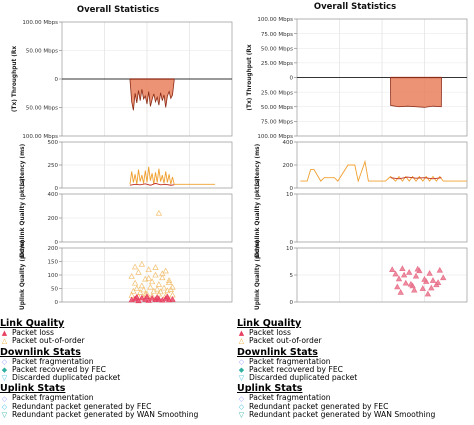 The width and height of the screenshot is (474, 425). What do you see at coordinates (53, 276) in the screenshot?
I see `y-tick-label: 100` at bounding box center [53, 276].